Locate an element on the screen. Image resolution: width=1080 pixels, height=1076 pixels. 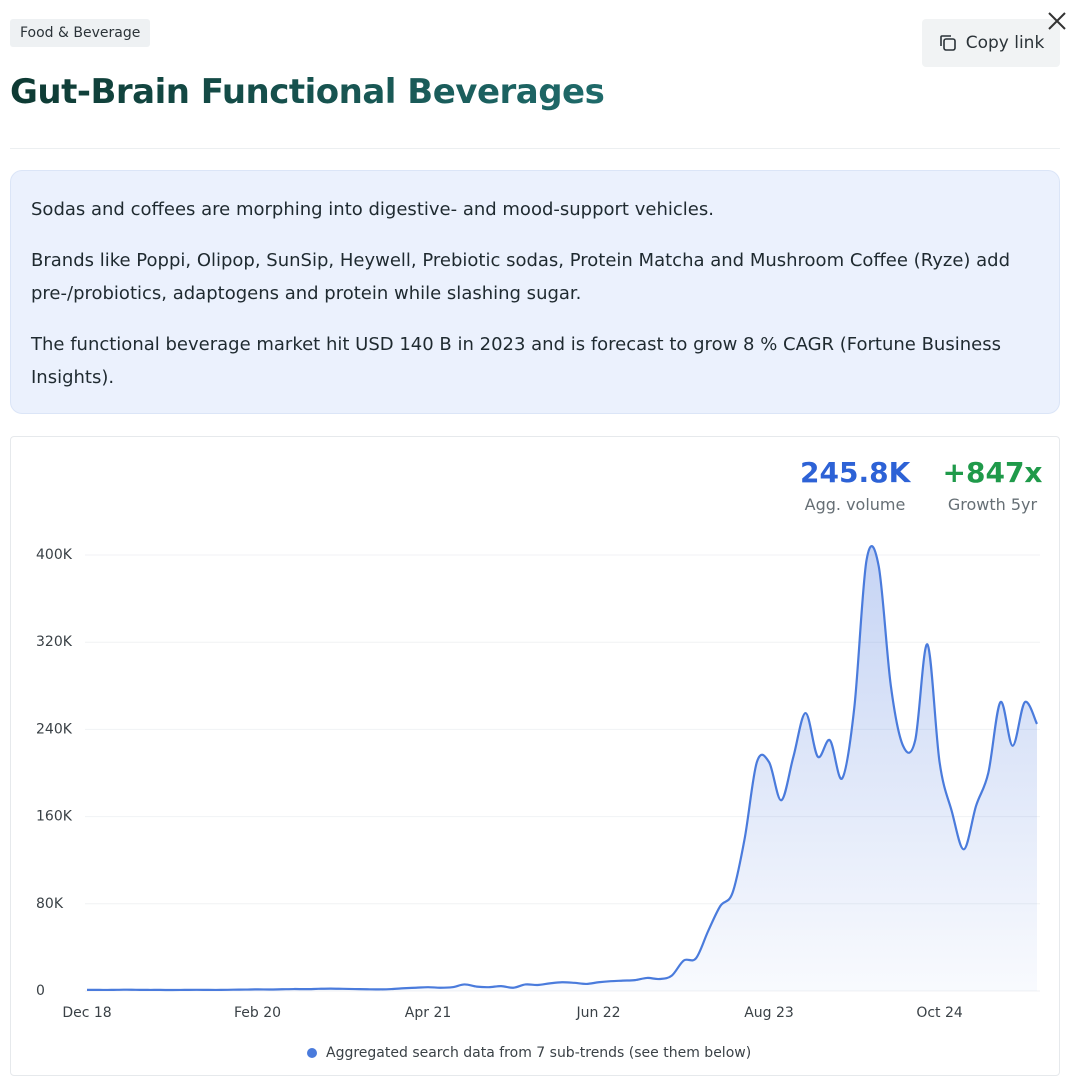
y-tick-label: 320K is located at coordinates (54, 642).